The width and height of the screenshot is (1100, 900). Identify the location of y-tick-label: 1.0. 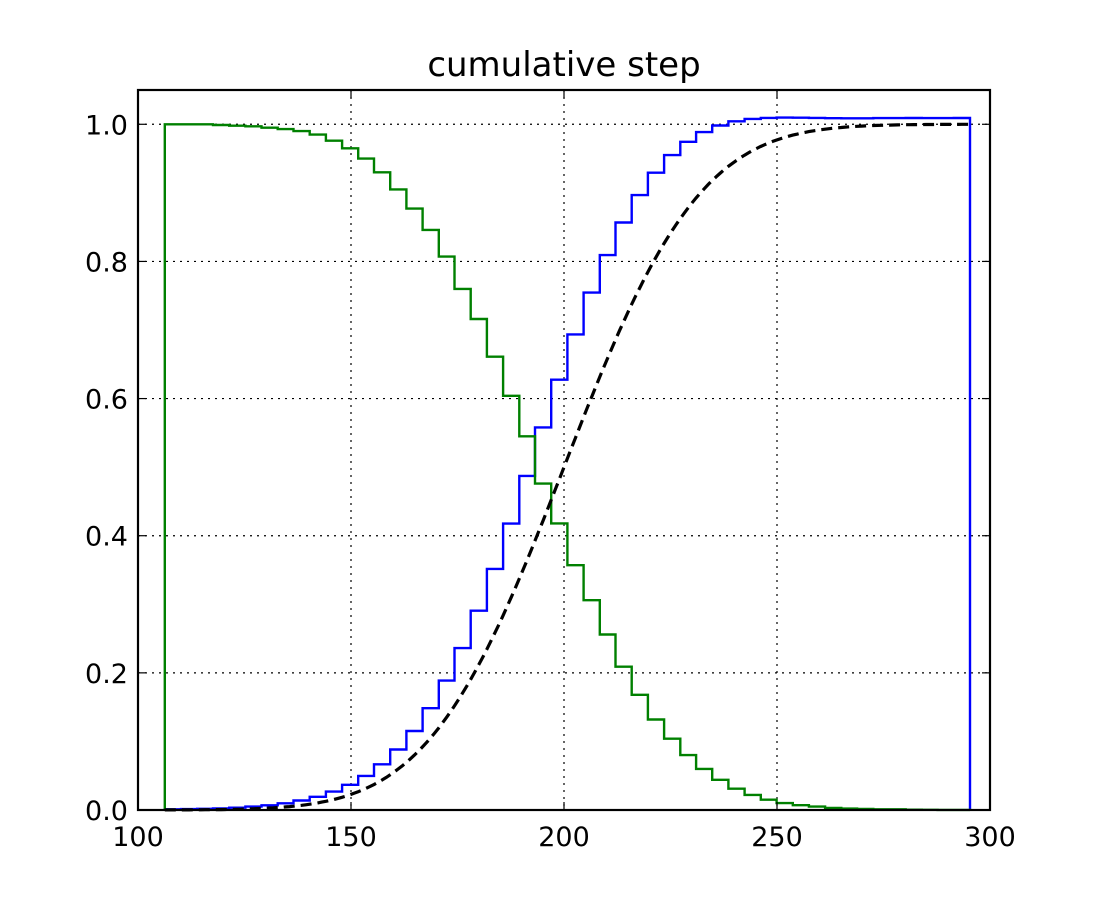
(106, 125).